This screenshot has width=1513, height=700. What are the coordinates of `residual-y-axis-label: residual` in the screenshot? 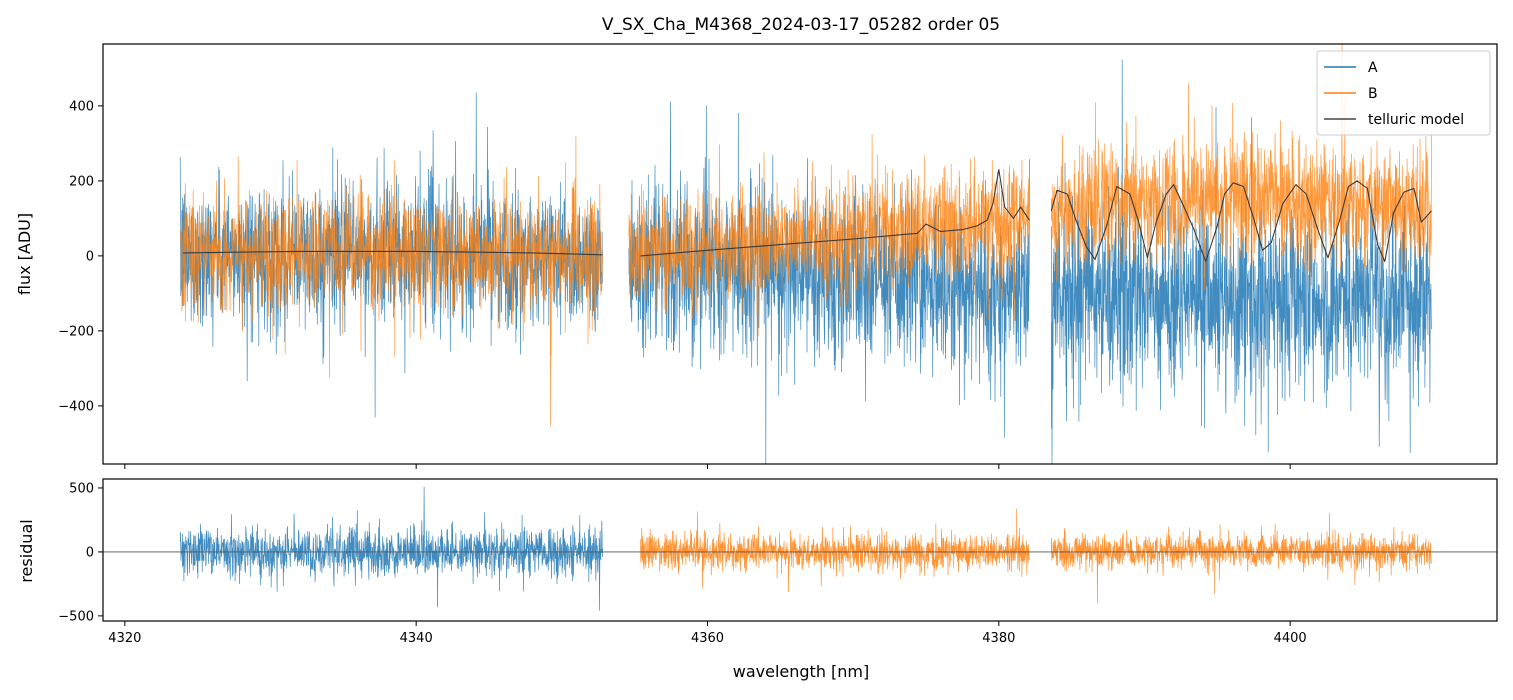 It's located at (26, 550).